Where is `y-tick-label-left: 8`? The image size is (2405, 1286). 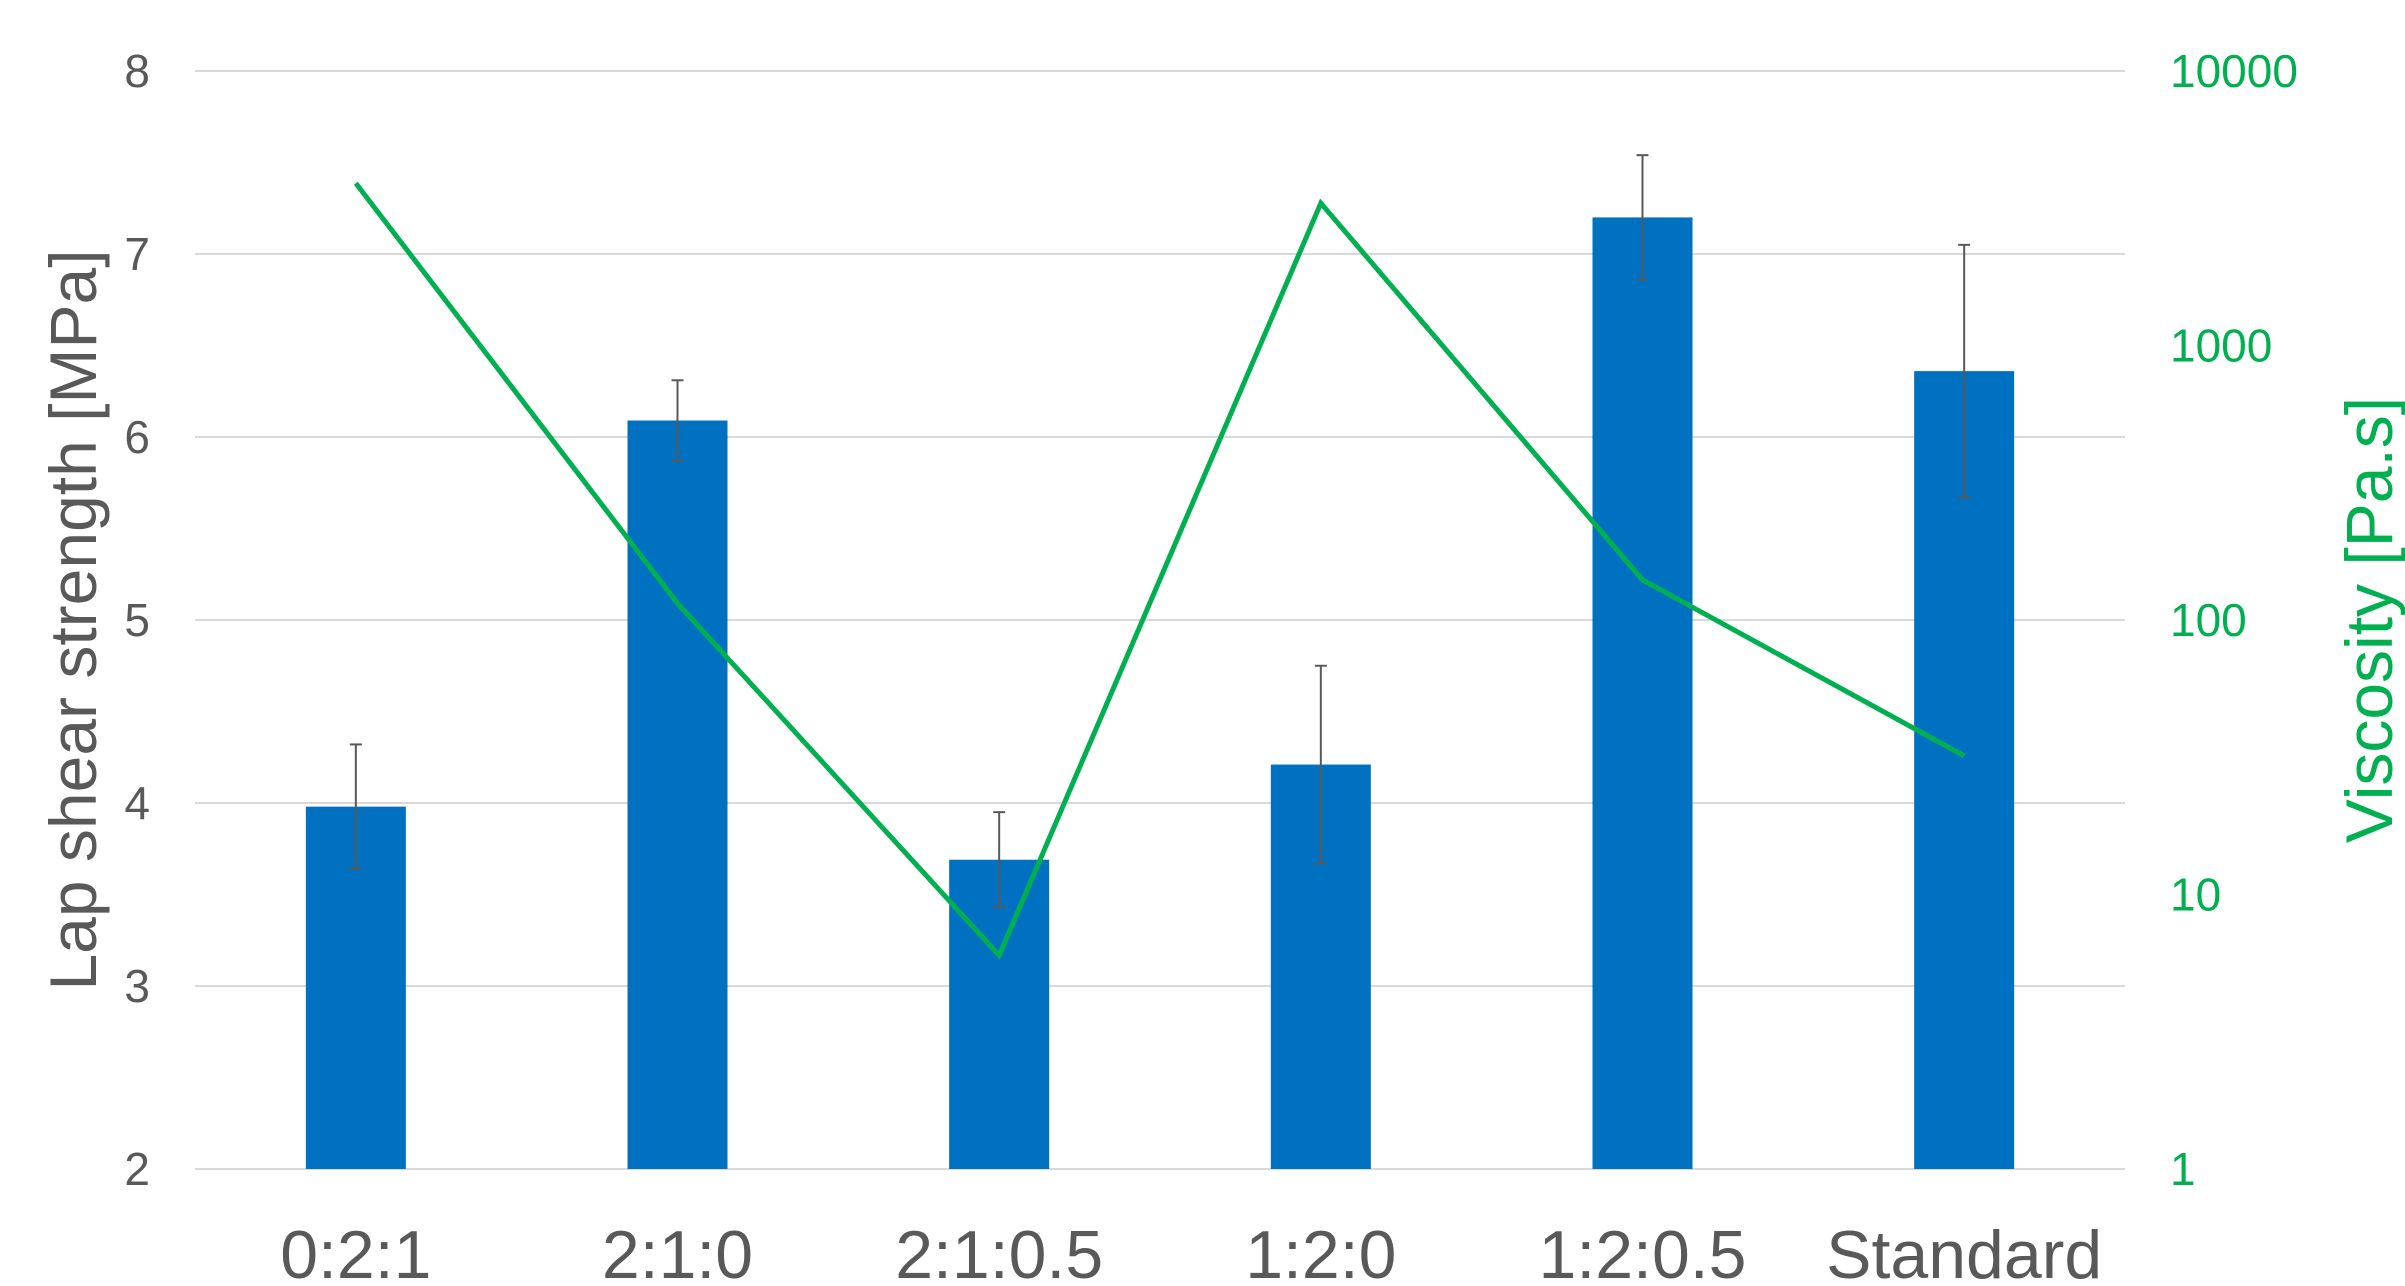
y-tick-label-left: 8 is located at coordinates (137, 71).